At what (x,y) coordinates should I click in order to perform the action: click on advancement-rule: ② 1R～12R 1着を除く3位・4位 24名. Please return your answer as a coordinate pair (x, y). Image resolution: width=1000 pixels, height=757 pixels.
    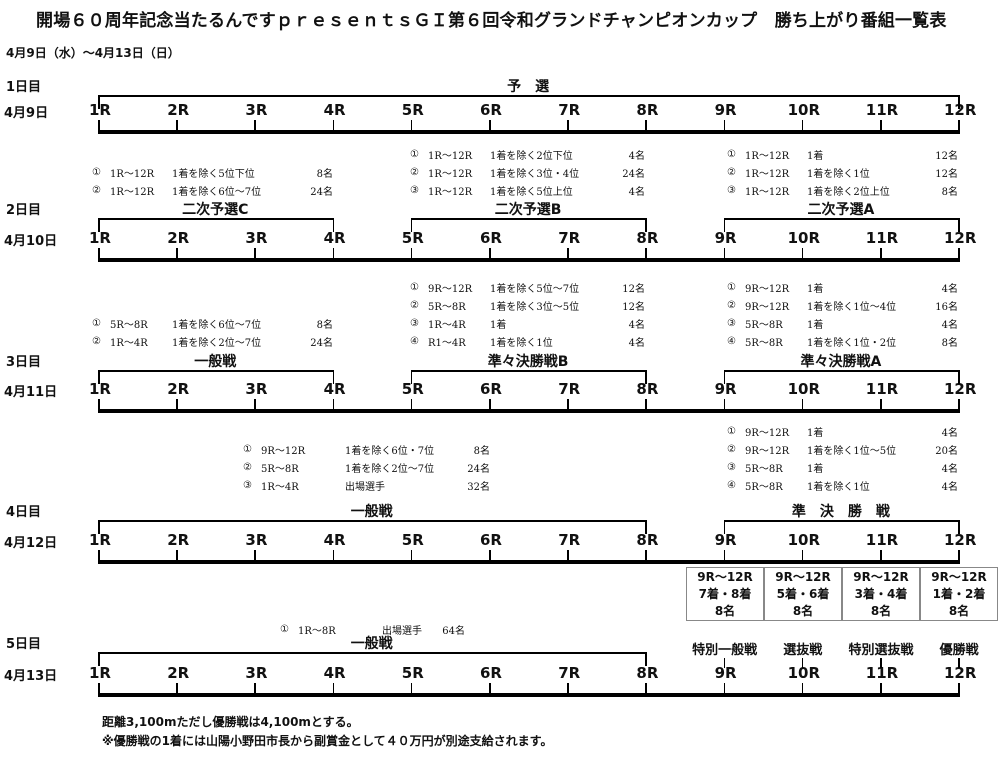
    Looking at the image, I should click on (527, 172).